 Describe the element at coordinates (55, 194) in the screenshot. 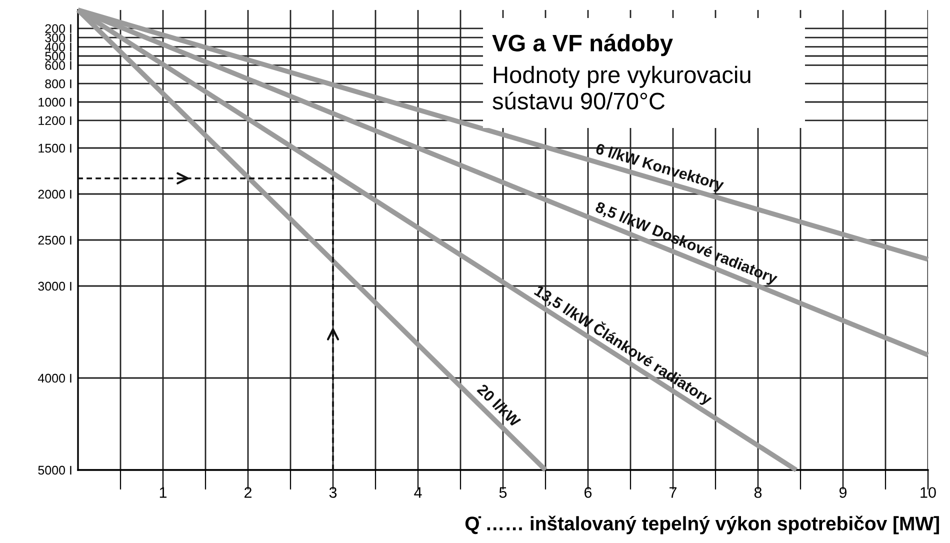

I see `y-tick-label: 2000 I` at that location.